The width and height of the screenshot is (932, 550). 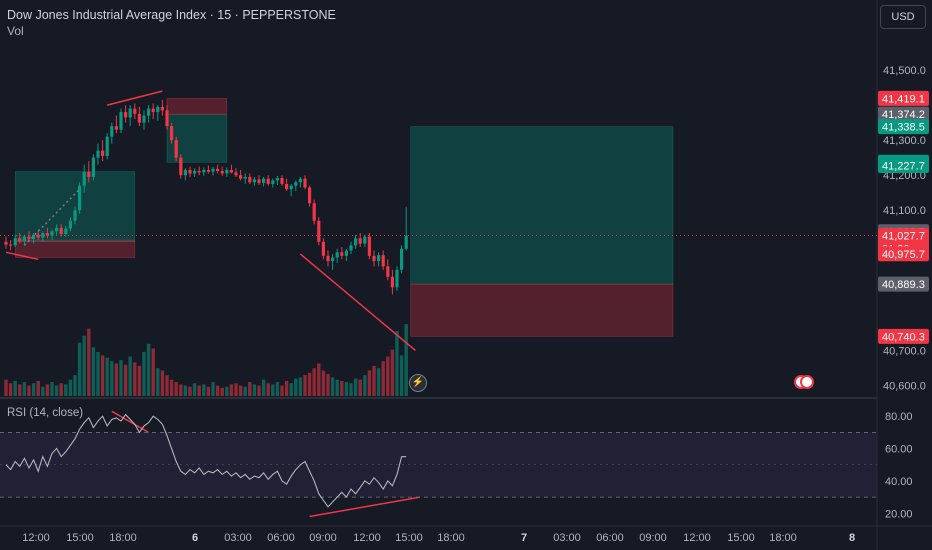 What do you see at coordinates (418, 383) in the screenshot?
I see `lightning-icon: ⚡` at bounding box center [418, 383].